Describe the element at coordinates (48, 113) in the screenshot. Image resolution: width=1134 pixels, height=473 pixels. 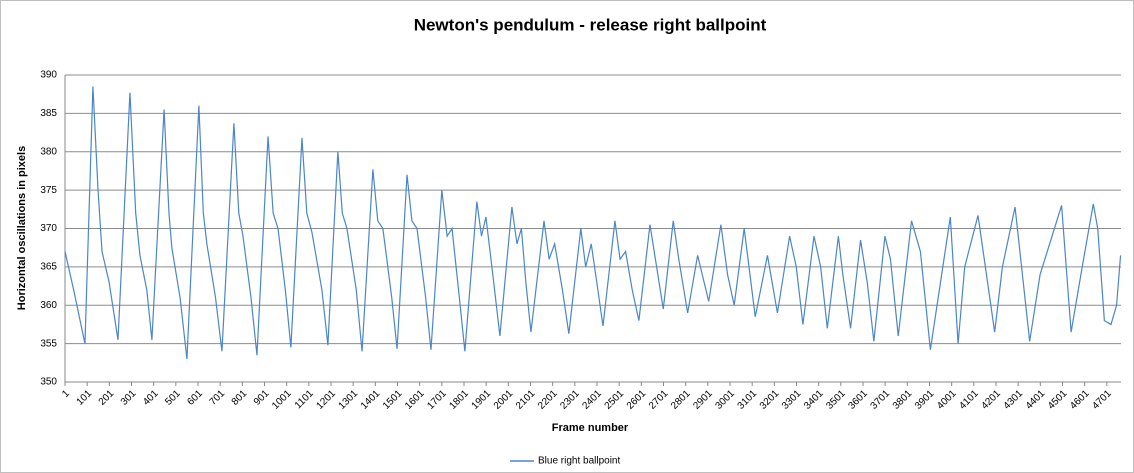
I see `y-tick-label: 385` at that location.